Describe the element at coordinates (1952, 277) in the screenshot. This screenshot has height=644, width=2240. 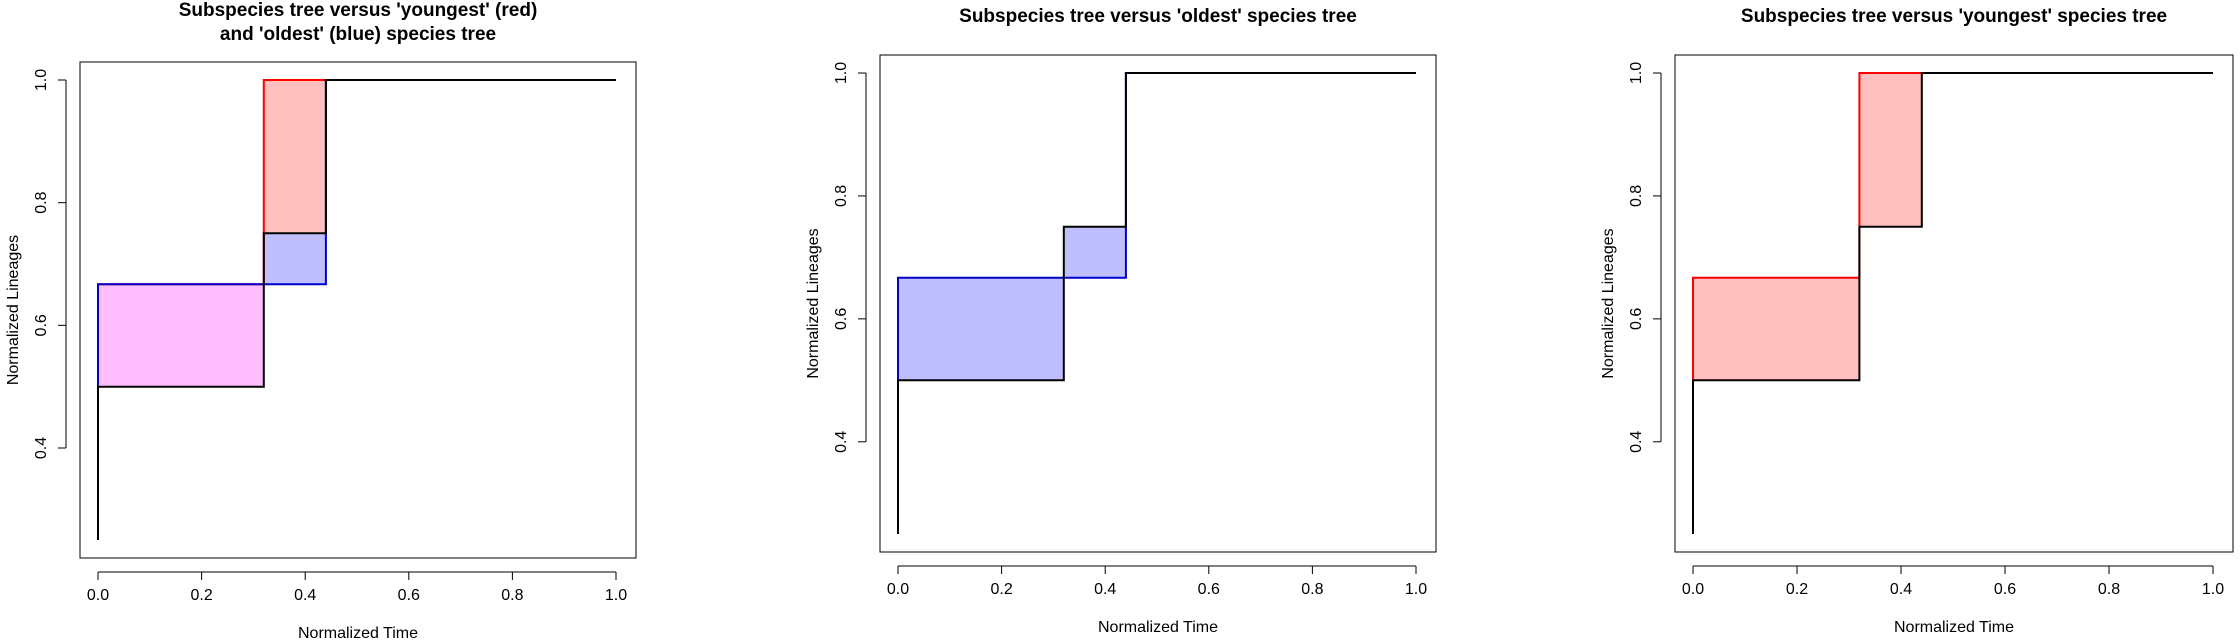
I see `series-line-youngest` at that location.